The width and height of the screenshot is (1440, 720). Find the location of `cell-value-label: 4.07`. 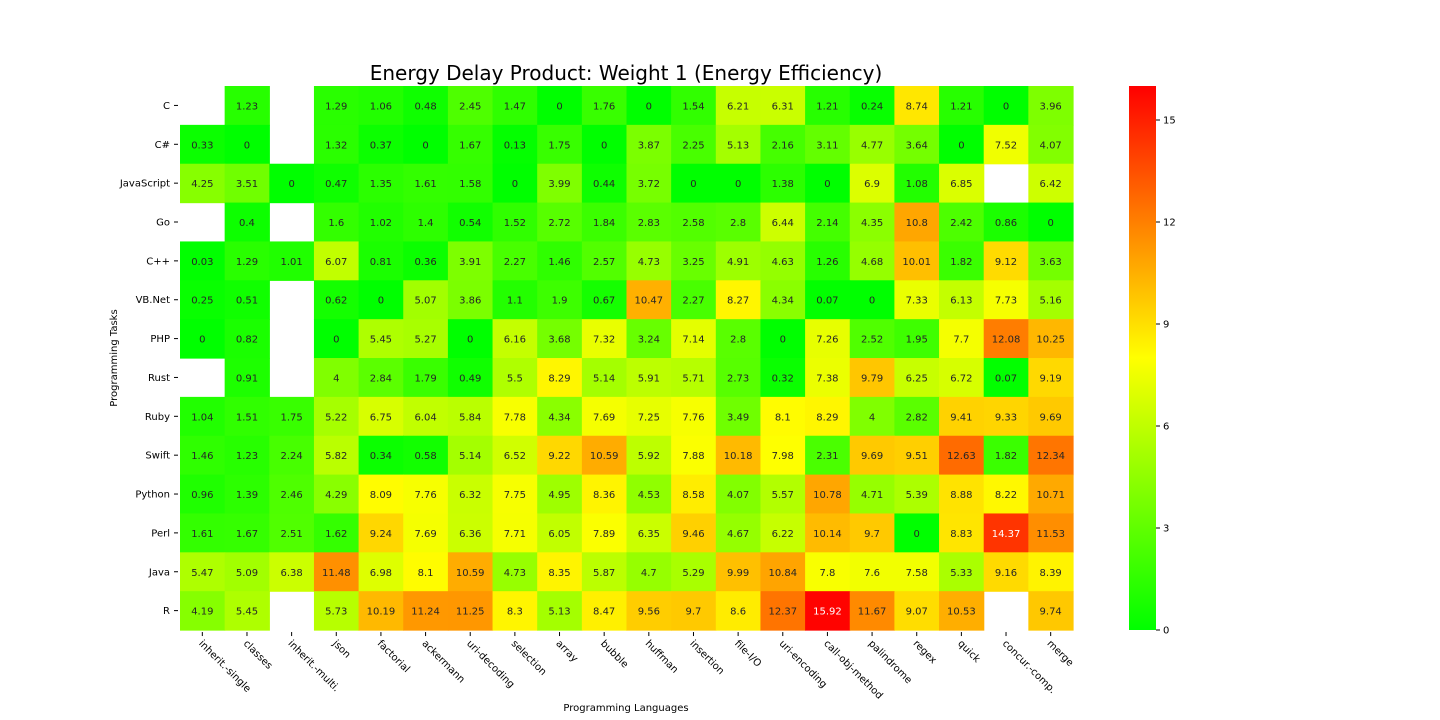

cell-value-label: 4.07 is located at coordinates (738, 495).